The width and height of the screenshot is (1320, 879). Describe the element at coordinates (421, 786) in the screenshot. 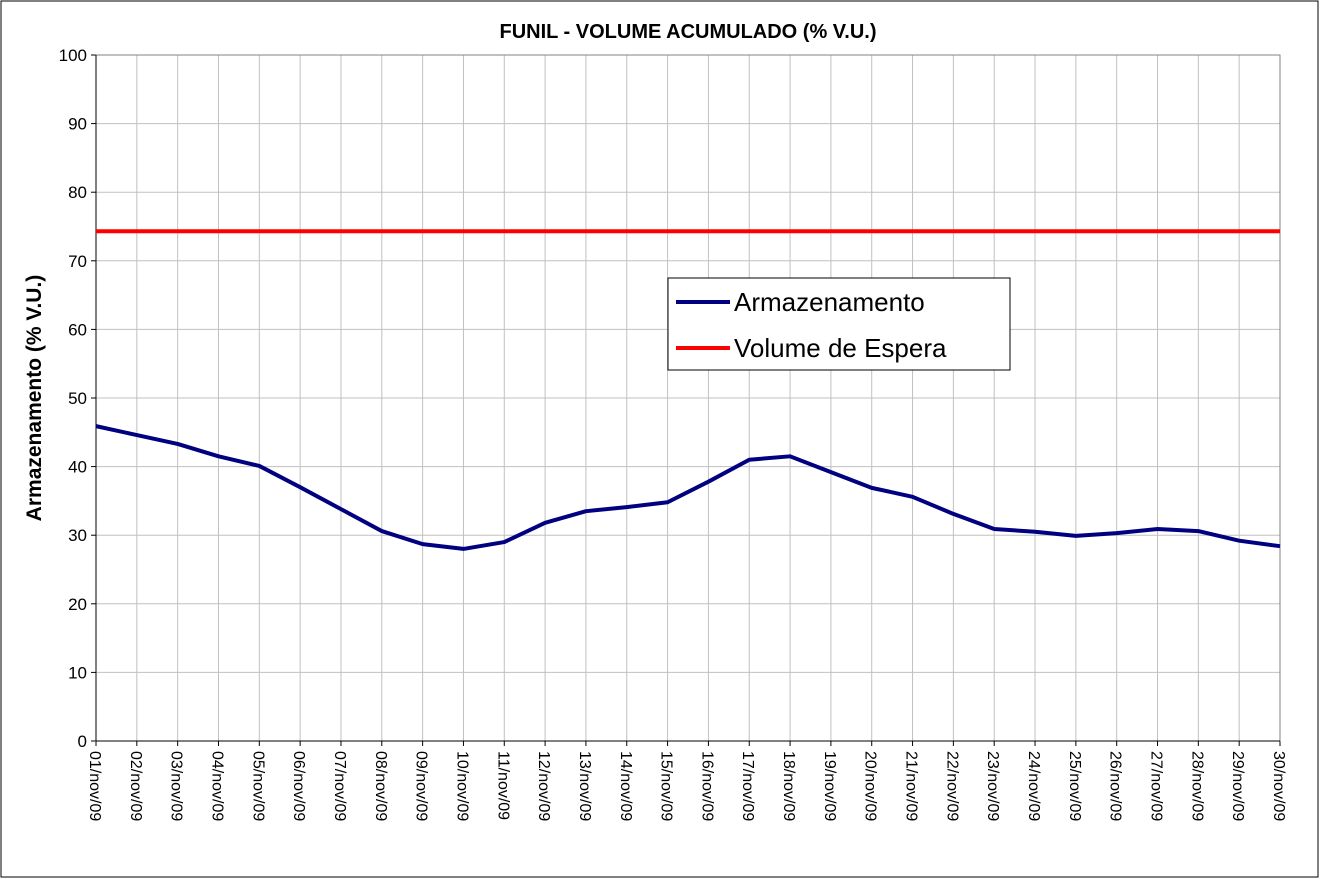

I see `x-tick-label: 09/nov/09` at that location.